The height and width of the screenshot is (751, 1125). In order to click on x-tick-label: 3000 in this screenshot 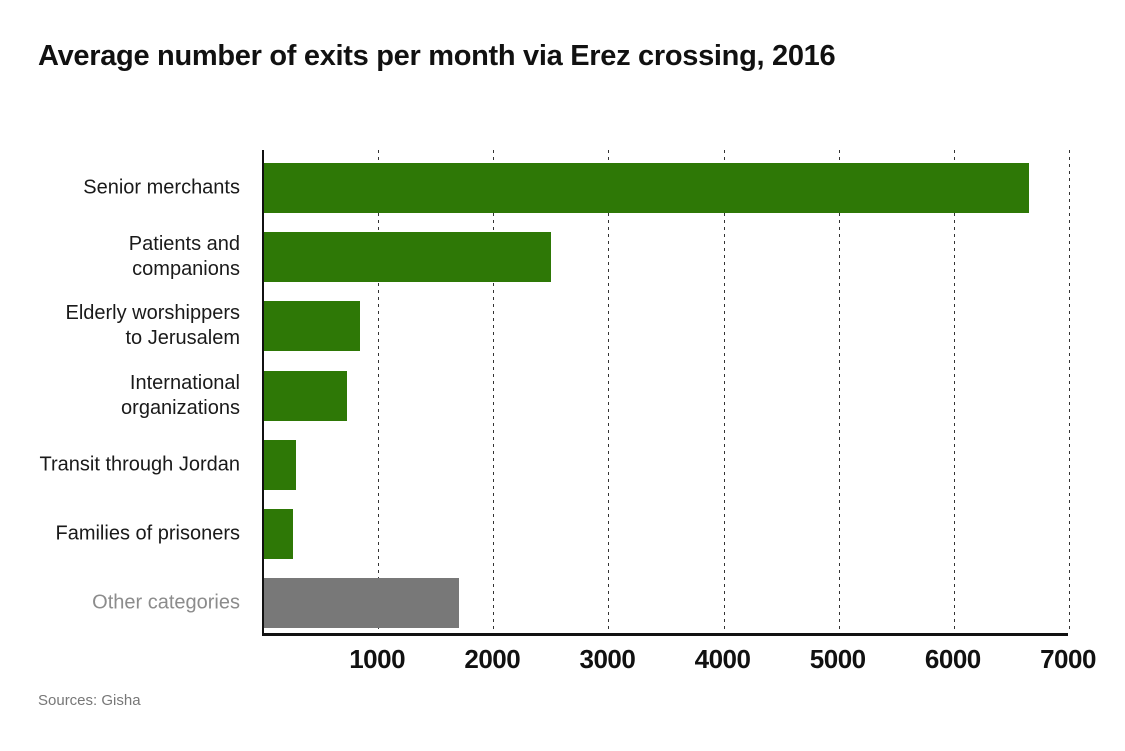, I will do `click(607, 659)`.